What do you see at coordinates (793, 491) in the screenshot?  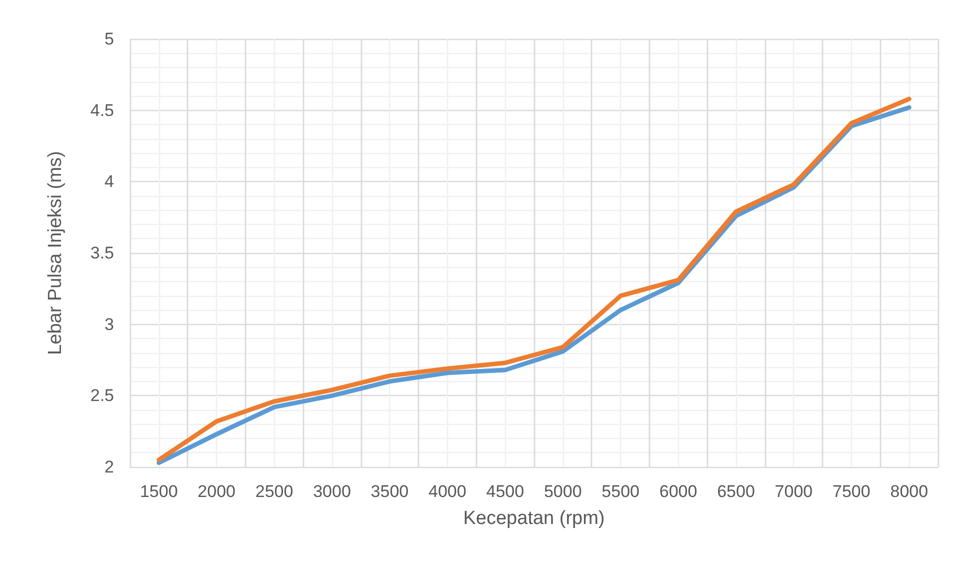 I see `x-tick-label: 7000` at bounding box center [793, 491].